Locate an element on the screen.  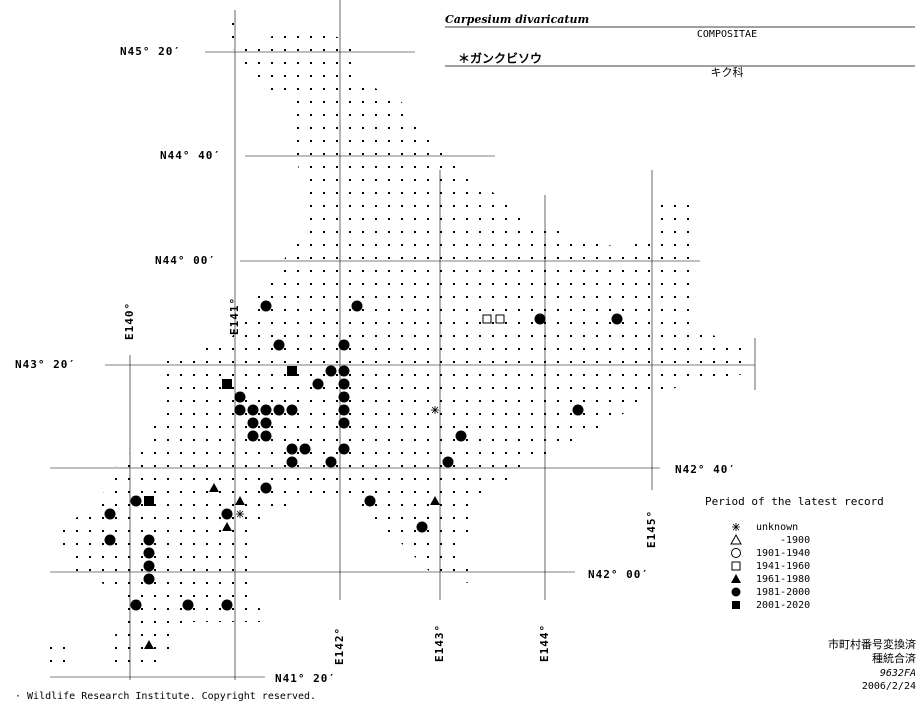
legend-label: unknown is located at coordinates (777, 527).